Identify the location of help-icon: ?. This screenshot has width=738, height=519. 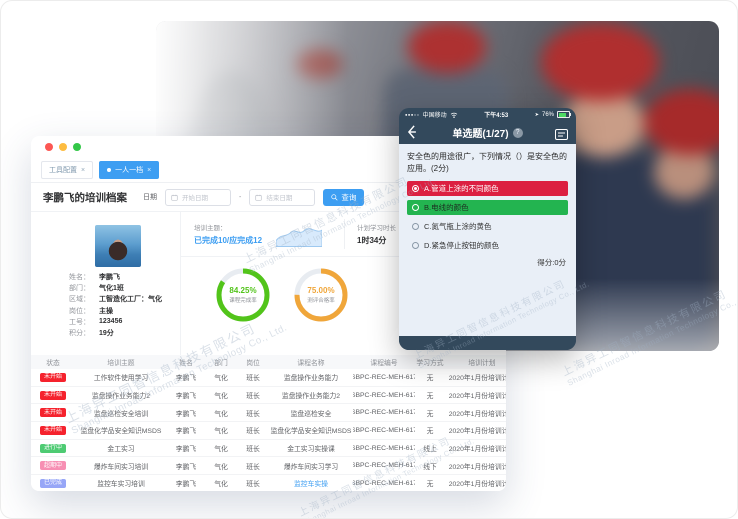
(517, 132).